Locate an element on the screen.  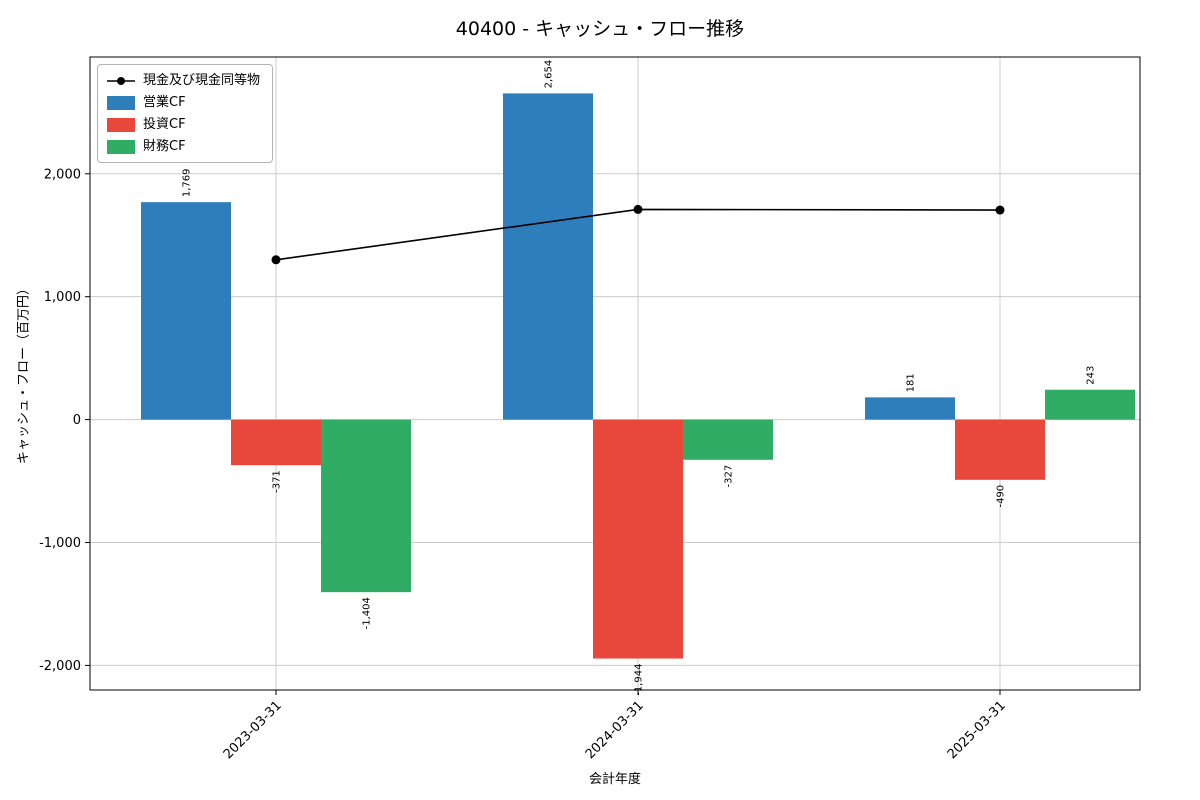
y-tick-label: -1,000 is located at coordinates (60, 543).